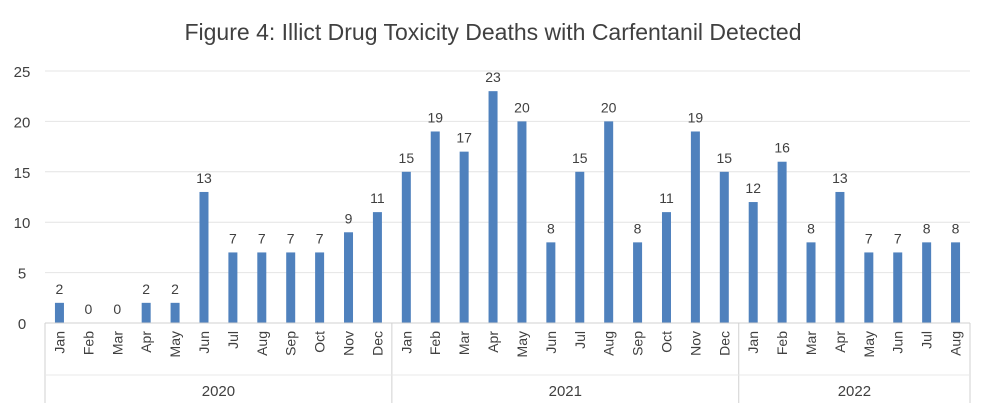 This screenshot has width=982, height=418. What do you see at coordinates (753, 188) in the screenshot?
I see `data-label: 12` at bounding box center [753, 188].